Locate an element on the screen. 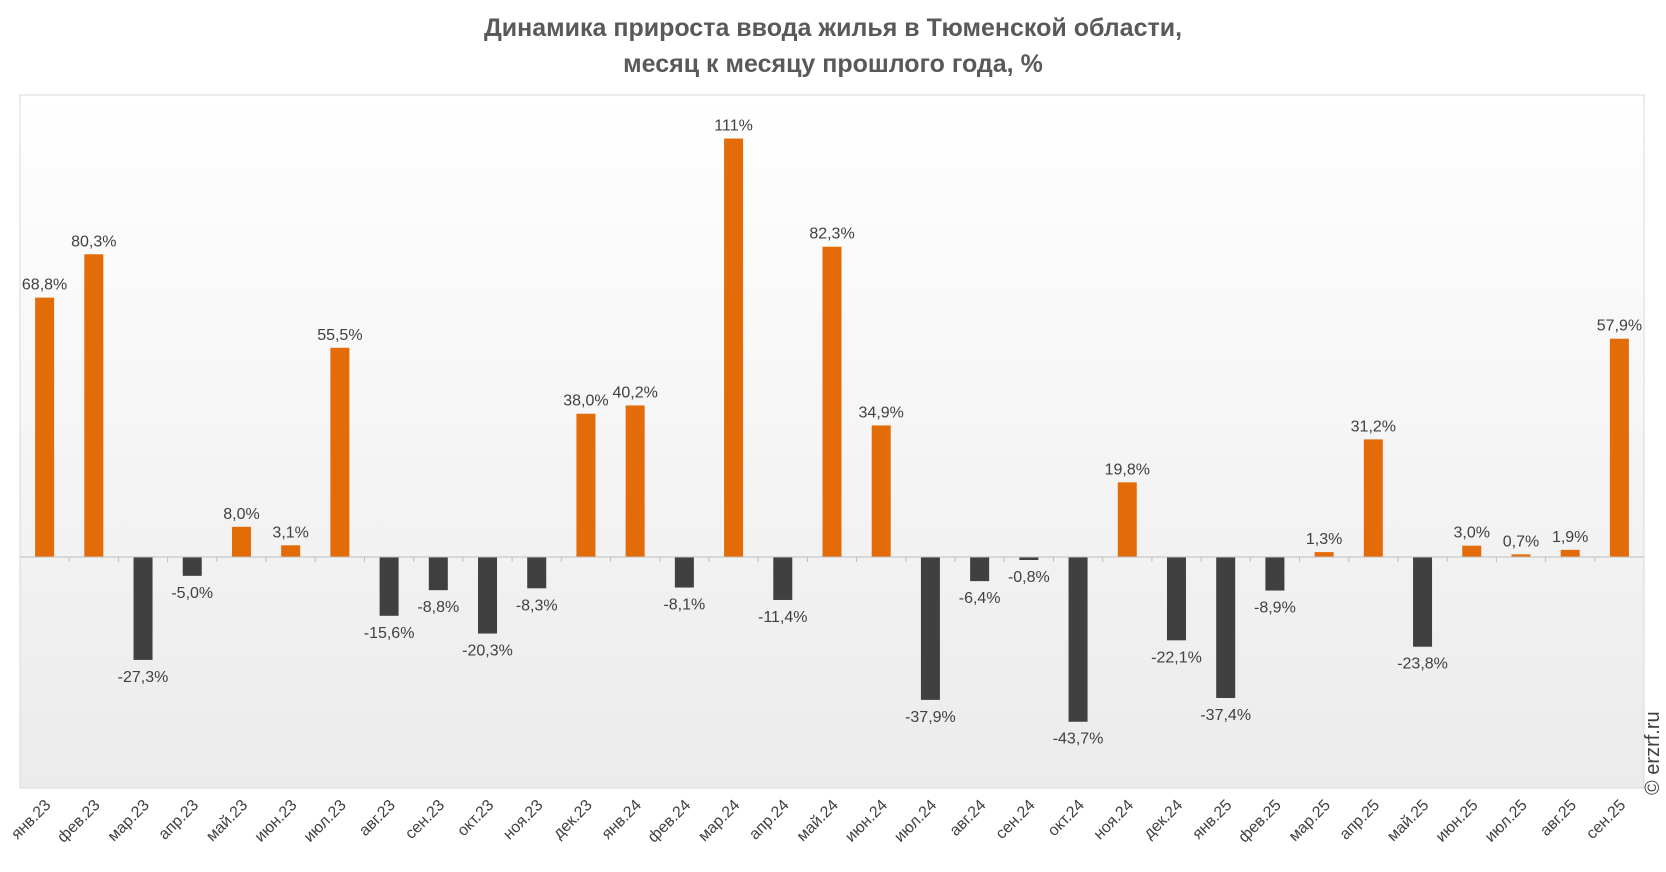  x-tick-label: май.25 is located at coordinates (1408, 821).